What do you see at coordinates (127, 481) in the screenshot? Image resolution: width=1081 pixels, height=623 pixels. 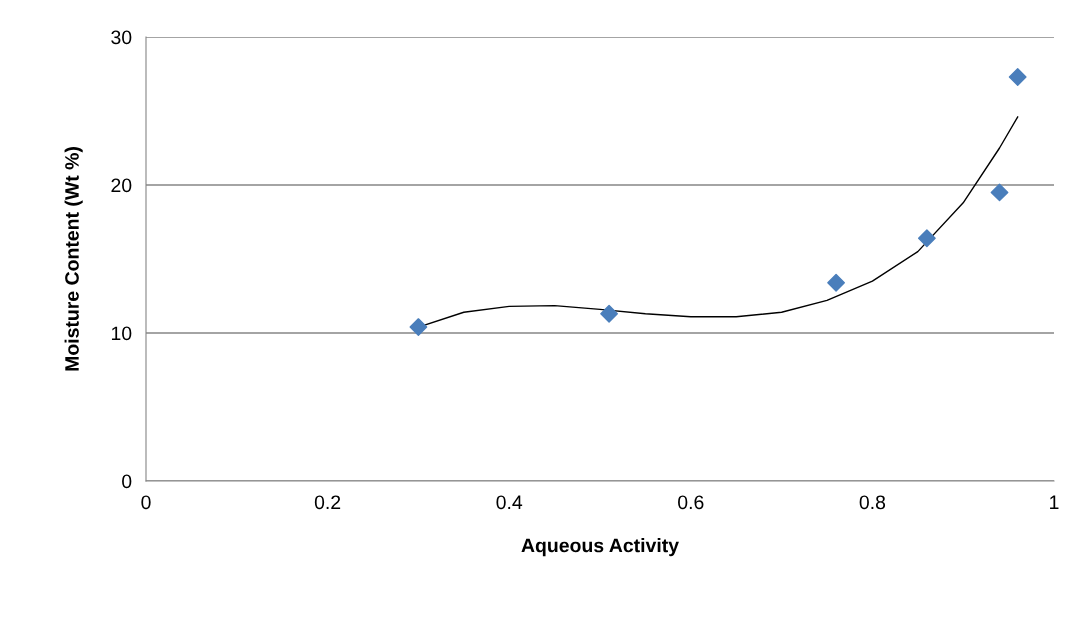 I see `y-tick-label: 0` at bounding box center [127, 481].